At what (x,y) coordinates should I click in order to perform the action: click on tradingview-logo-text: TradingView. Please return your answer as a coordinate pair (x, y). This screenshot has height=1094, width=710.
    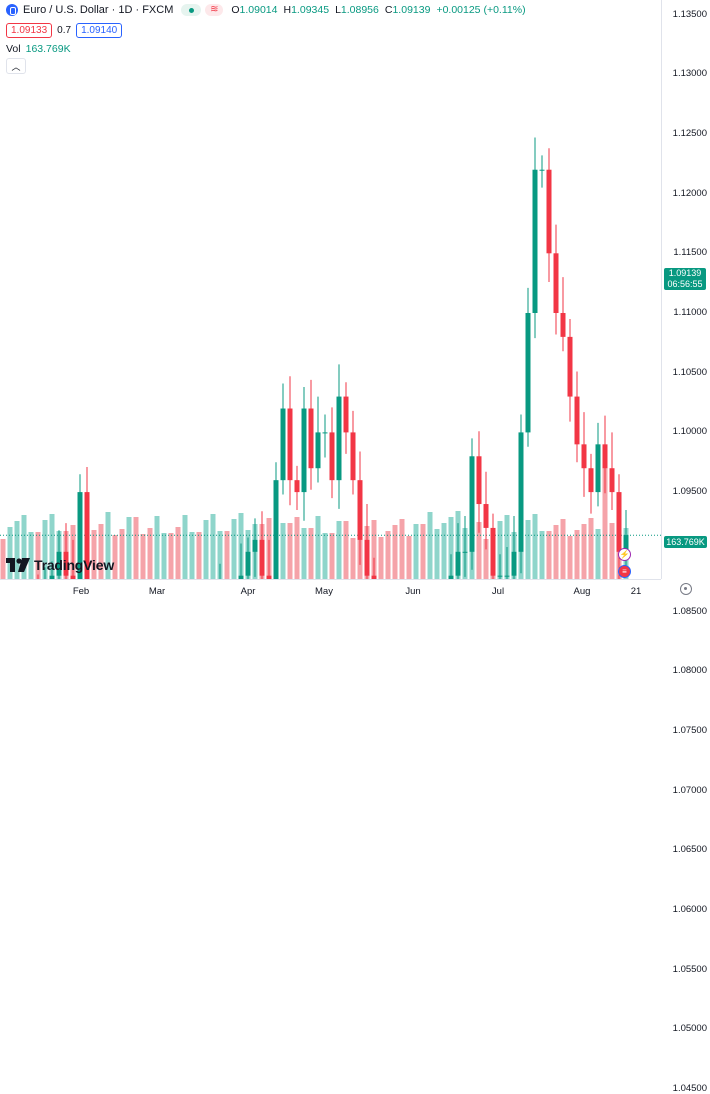
    Looking at the image, I should click on (74, 565).